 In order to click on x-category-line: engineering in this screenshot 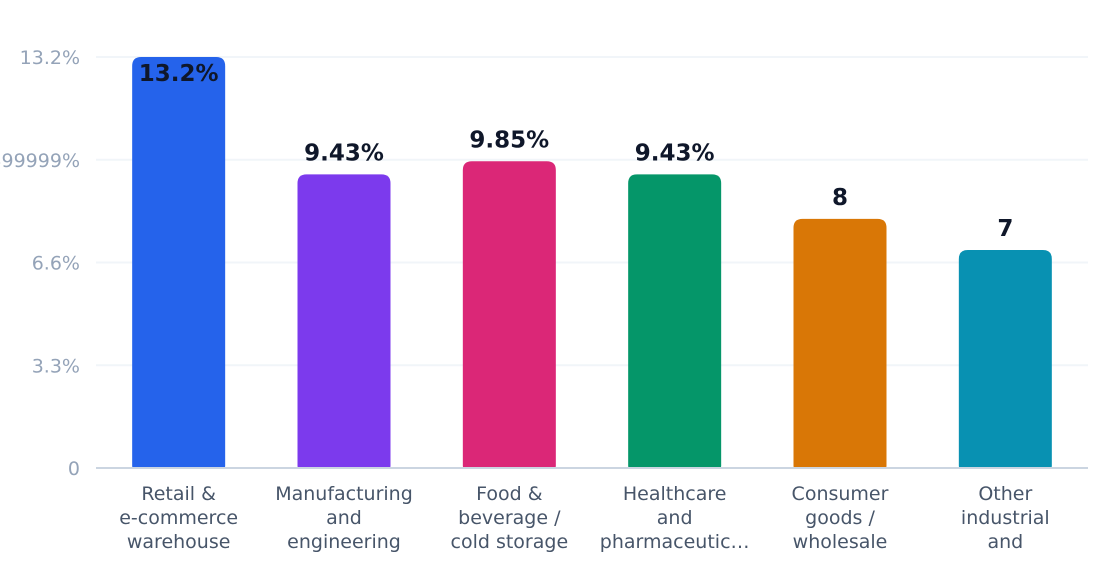, I will do `click(344, 542)`.